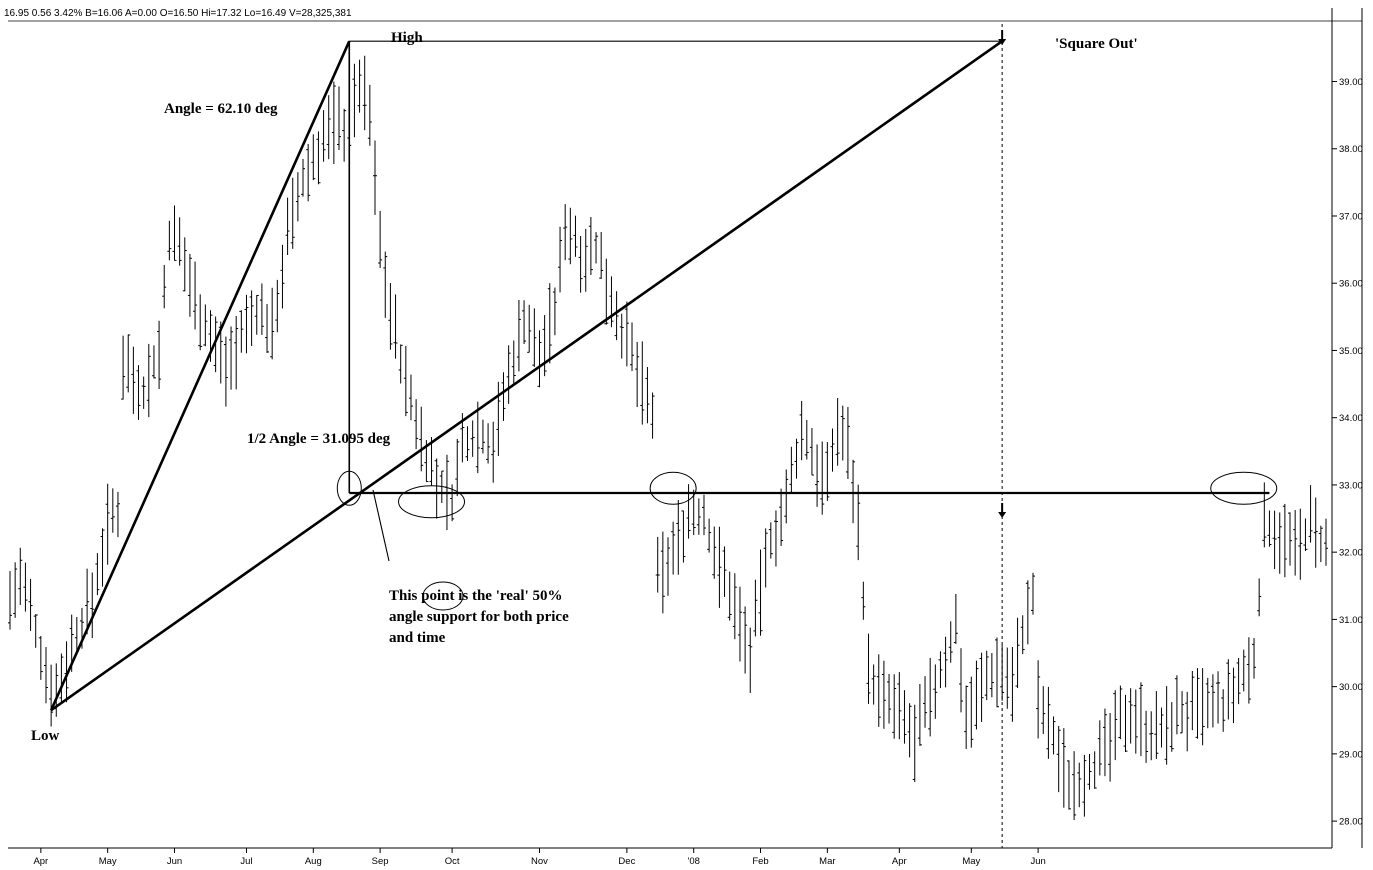 The height and width of the screenshot is (870, 1373). I want to click on time-tick-label: Sep, so click(380, 861).